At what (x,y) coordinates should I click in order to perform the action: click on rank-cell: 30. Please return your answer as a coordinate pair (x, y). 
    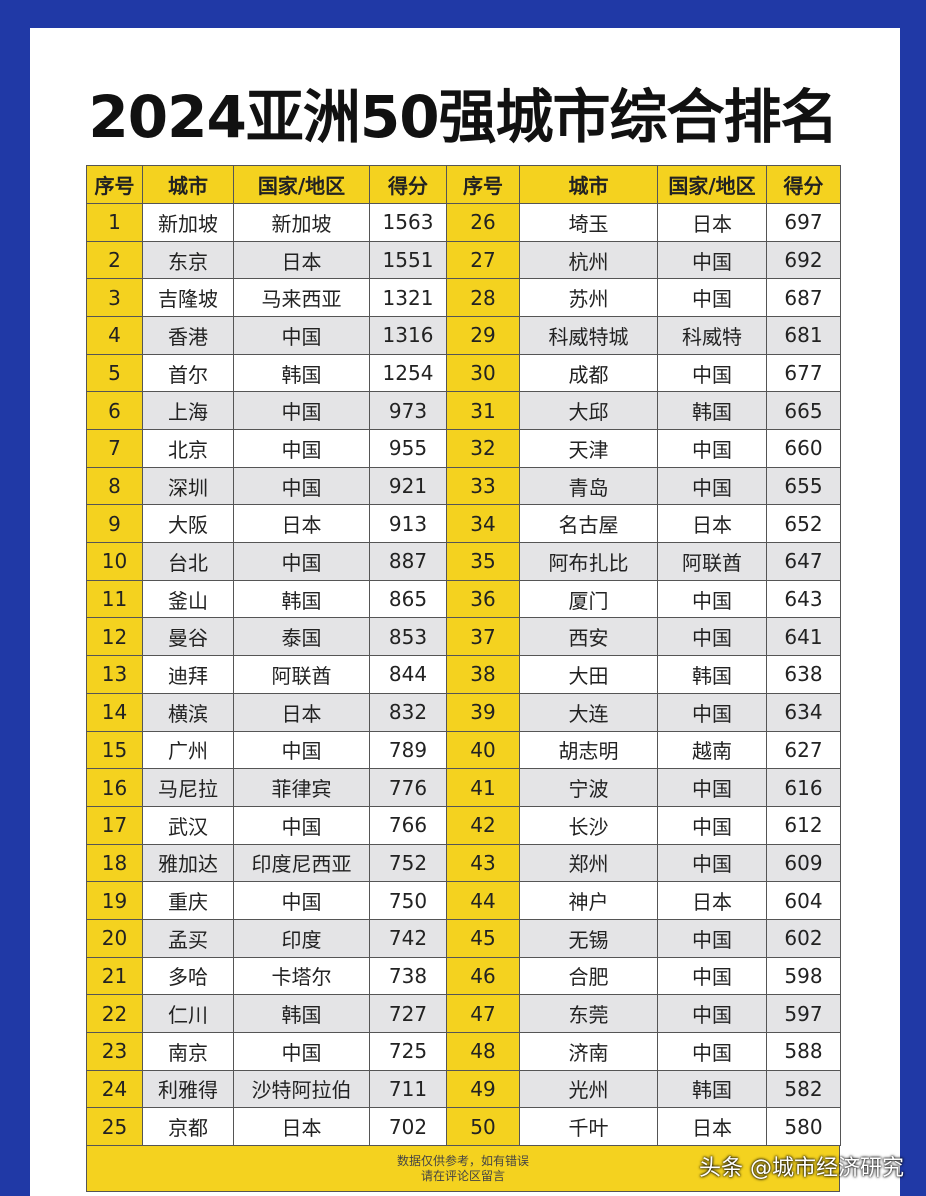
    Looking at the image, I should click on (483, 373).